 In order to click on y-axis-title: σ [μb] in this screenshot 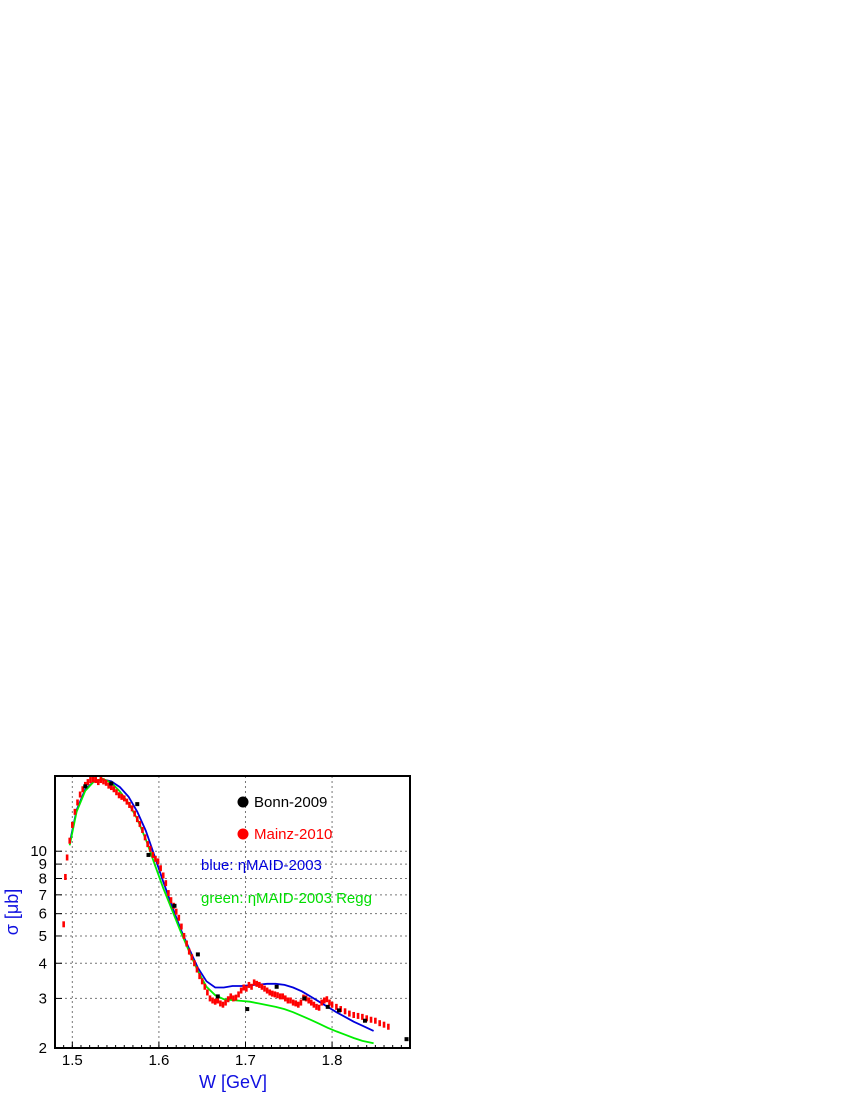, I will do `click(12, 912)`.